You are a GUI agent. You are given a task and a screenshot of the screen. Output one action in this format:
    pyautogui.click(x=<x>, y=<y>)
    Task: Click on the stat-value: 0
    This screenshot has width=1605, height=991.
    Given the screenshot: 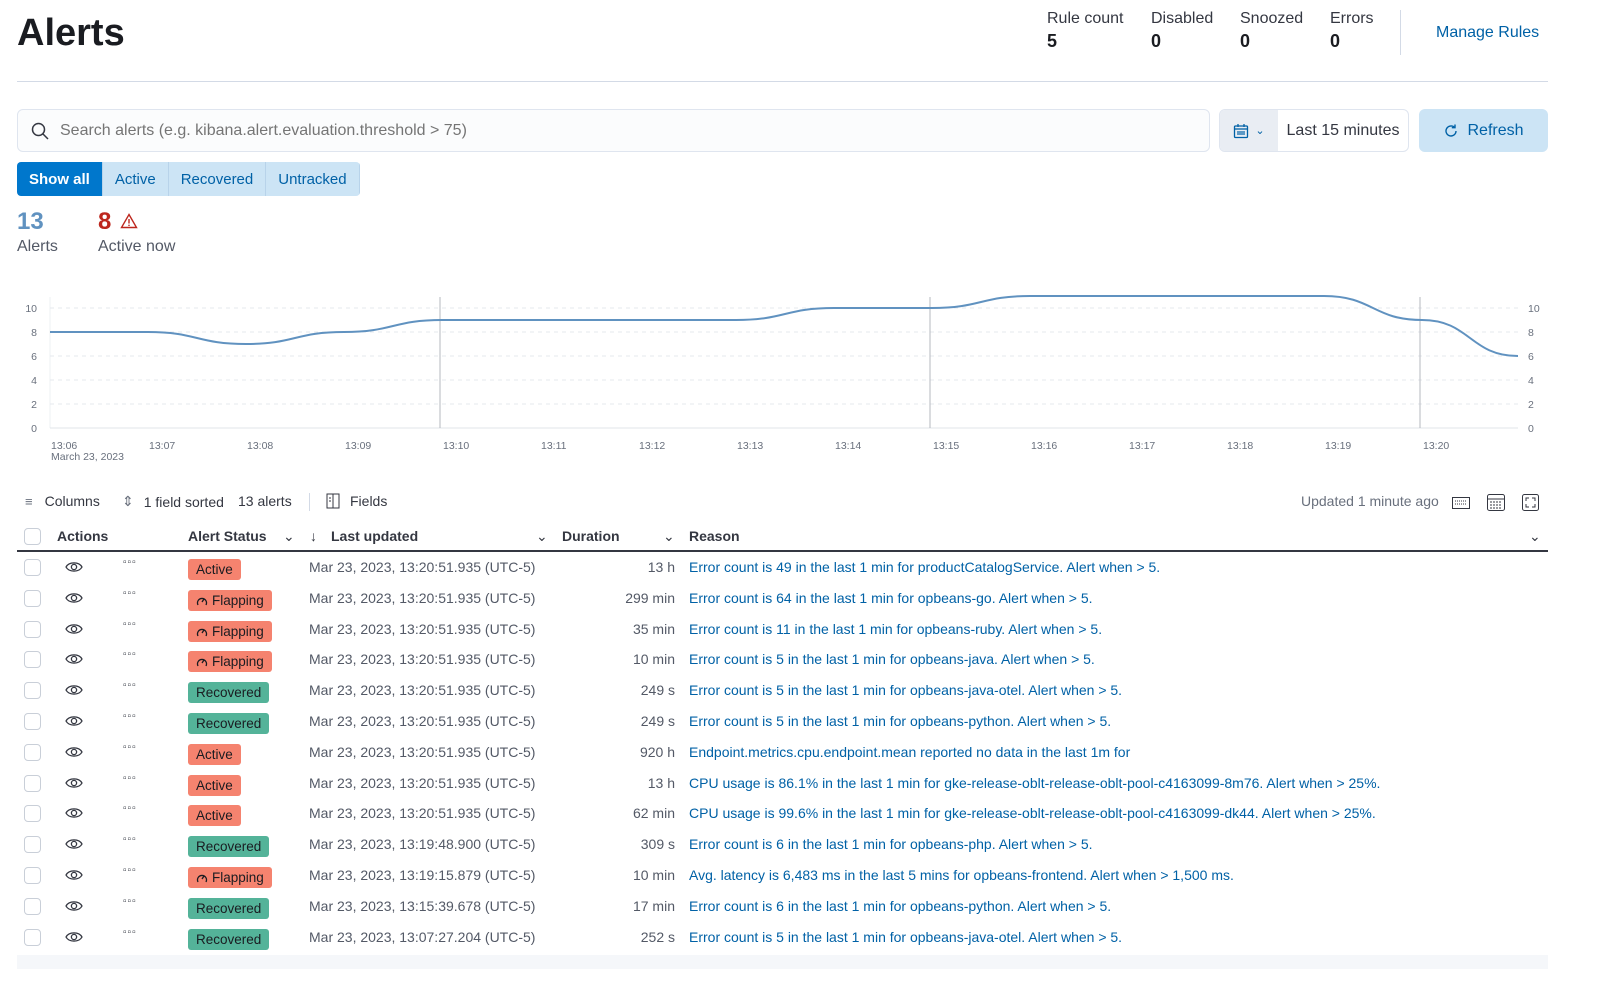 What is the action you would take?
    pyautogui.click(x=1335, y=41)
    